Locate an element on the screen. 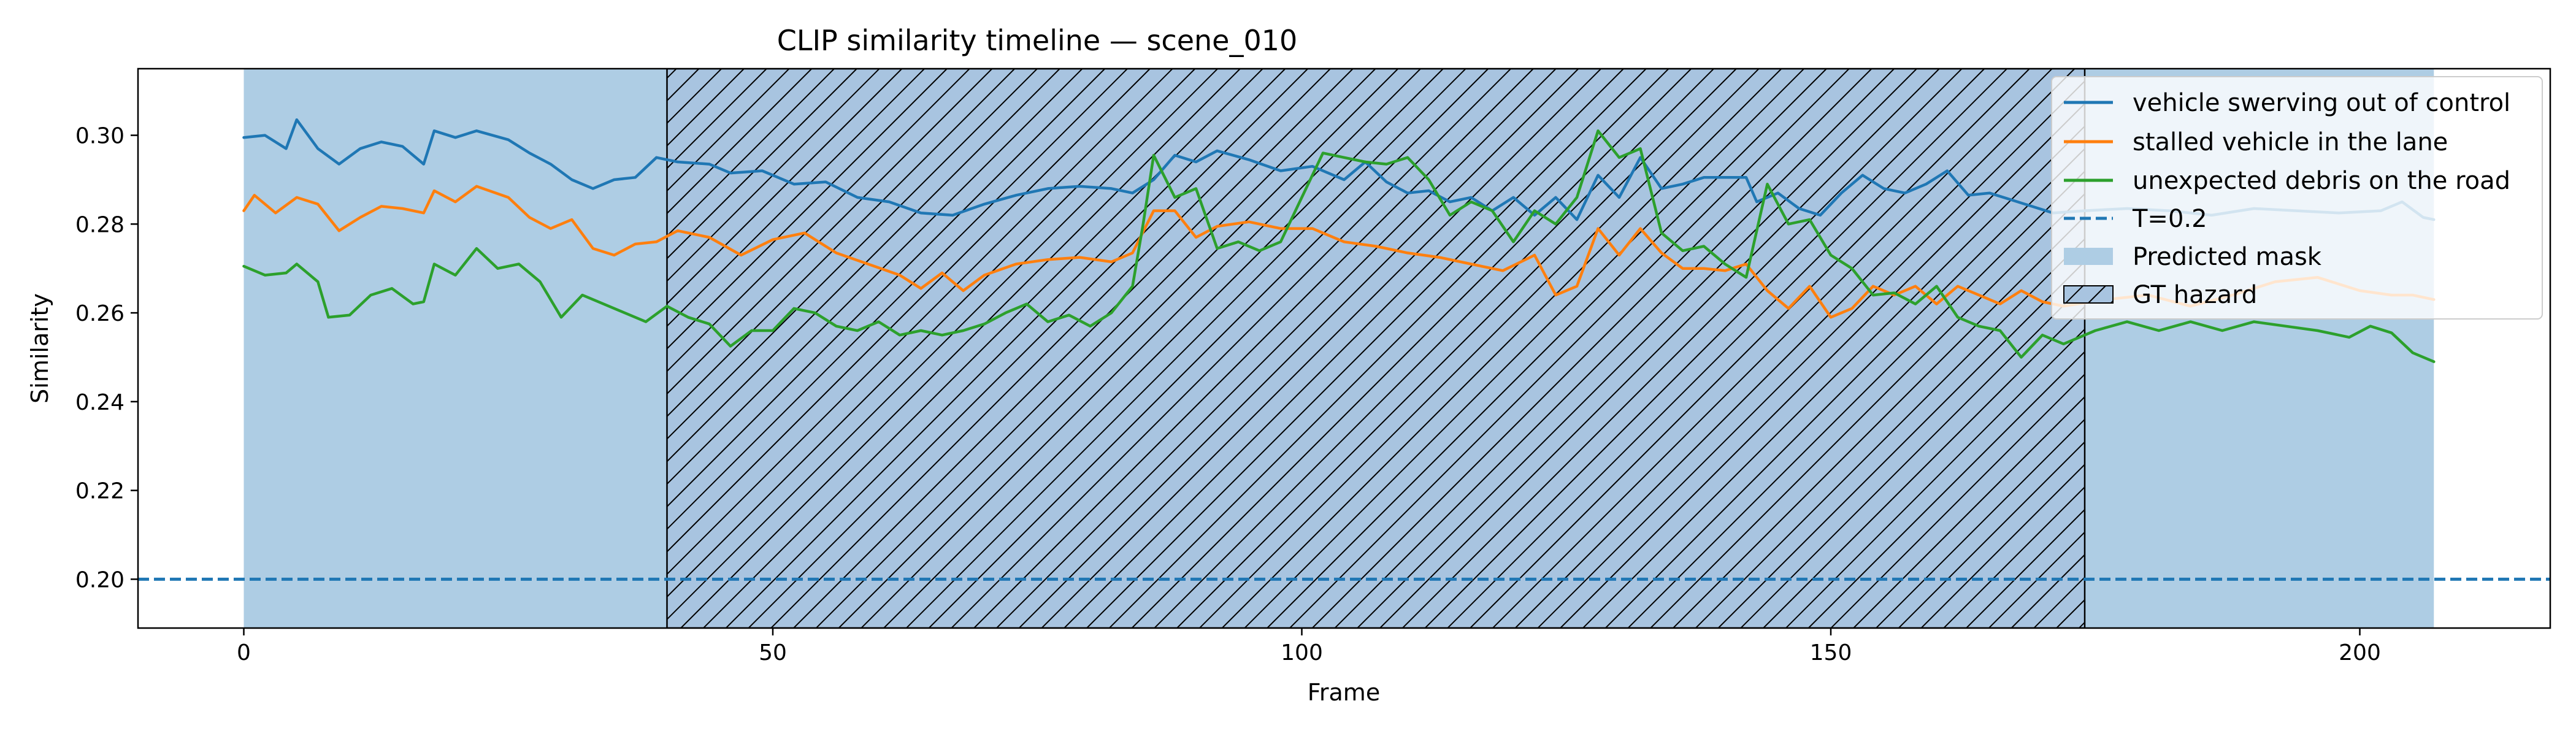  y-tick-label: 0.30 is located at coordinates (100, 136).